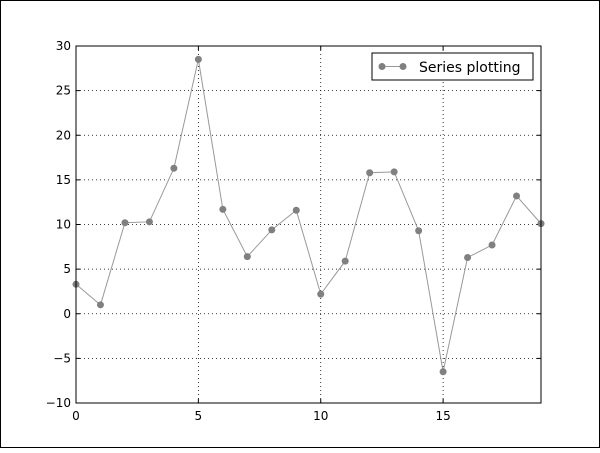 This screenshot has height=453, width=600. What do you see at coordinates (63, 91) in the screenshot?
I see `y-tick-label: 25` at bounding box center [63, 91].